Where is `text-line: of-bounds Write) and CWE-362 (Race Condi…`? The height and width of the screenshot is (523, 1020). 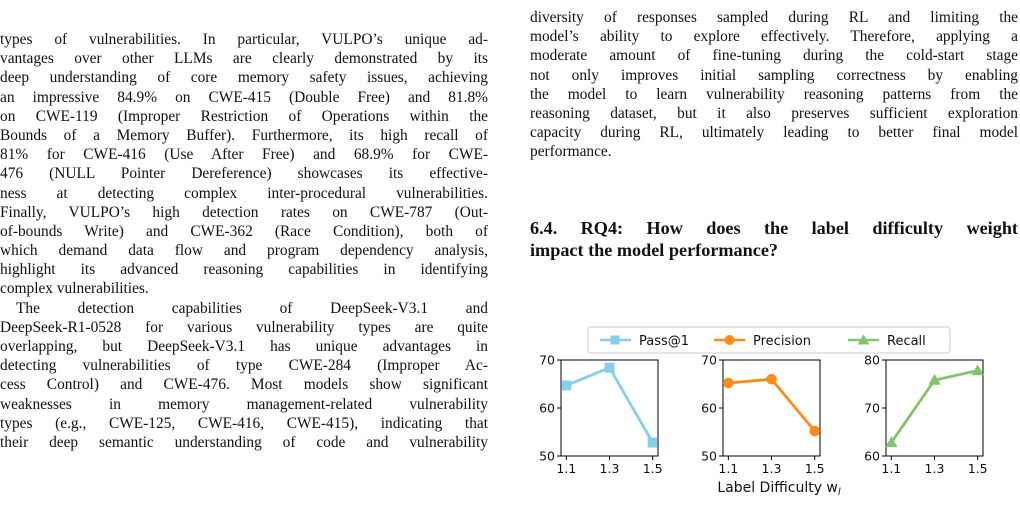 text-line: of-bounds Write) and CWE-362 (Race Condi… is located at coordinates (244, 231).